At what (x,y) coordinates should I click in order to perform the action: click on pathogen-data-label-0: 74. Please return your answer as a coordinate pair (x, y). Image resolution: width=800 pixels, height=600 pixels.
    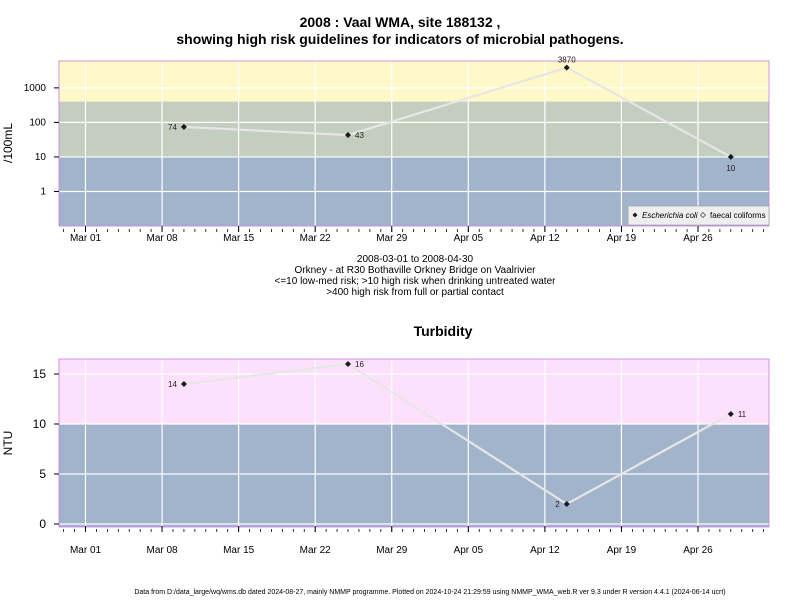
    Looking at the image, I should click on (172, 127).